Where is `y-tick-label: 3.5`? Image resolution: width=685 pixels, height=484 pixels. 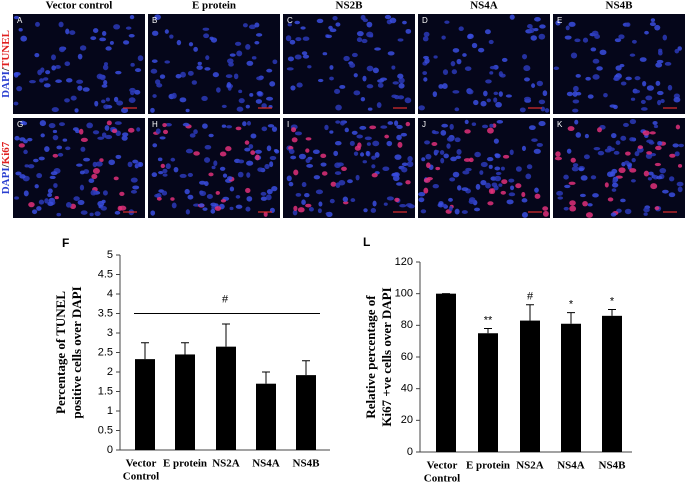
y-tick-label: 3.5 is located at coordinates (105, 313).